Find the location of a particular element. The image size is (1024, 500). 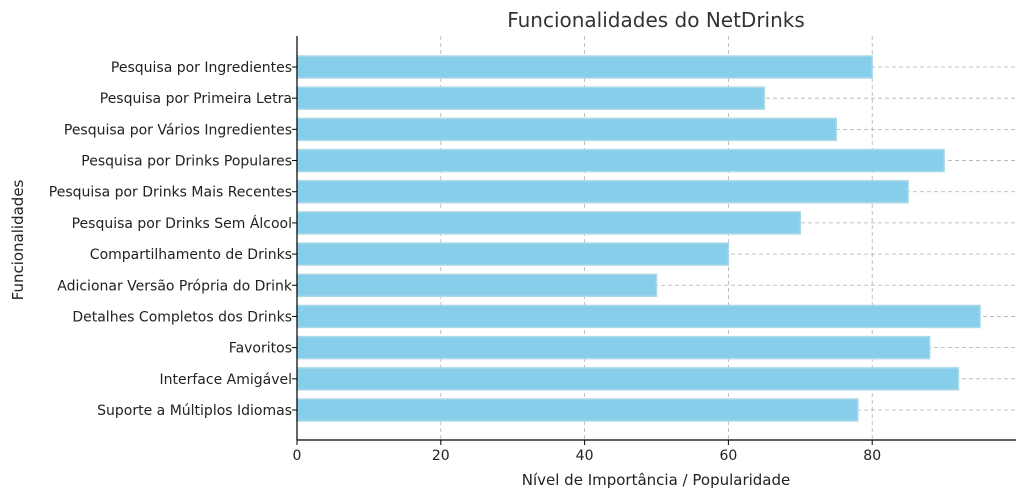

x-tick-label: 20 is located at coordinates (441, 456).